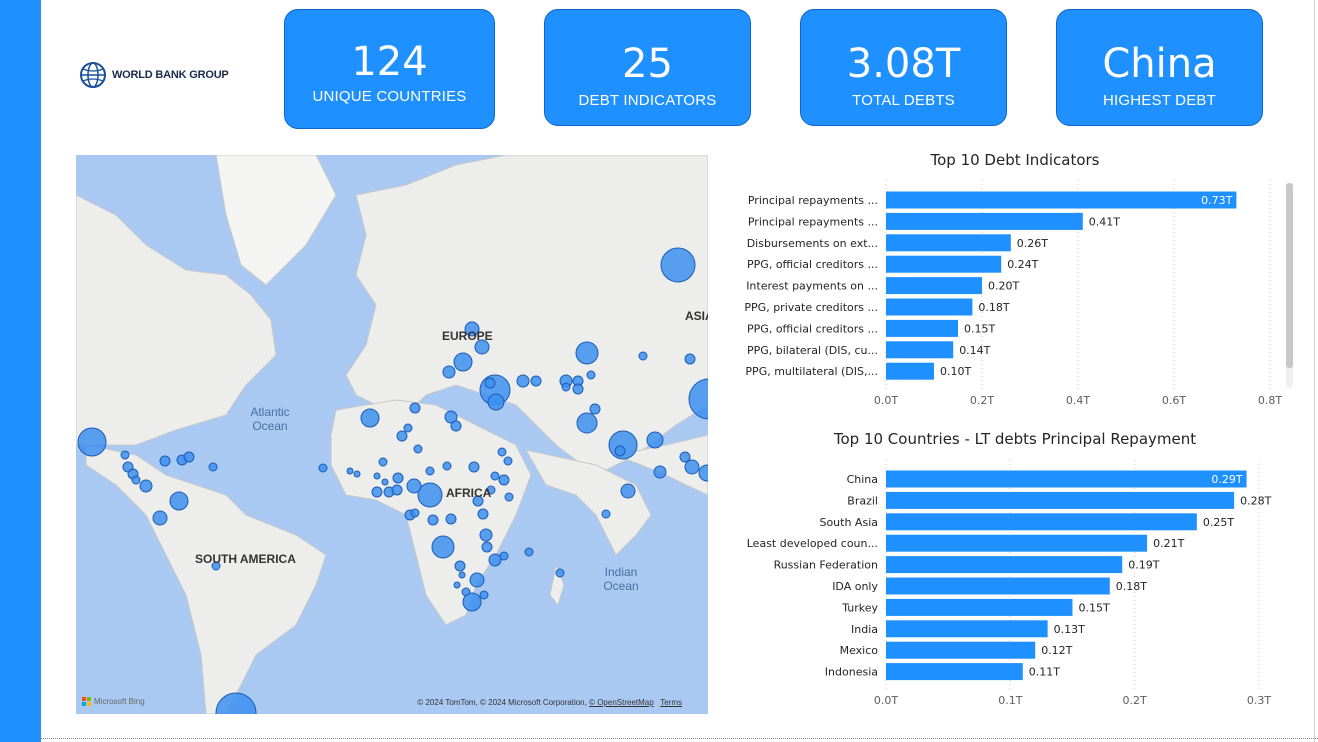 The height and width of the screenshot is (742, 1318). Describe the element at coordinates (1159, 67) in the screenshot. I see `kpi-card-highest-debt: China HIGHEST DEBT` at that location.